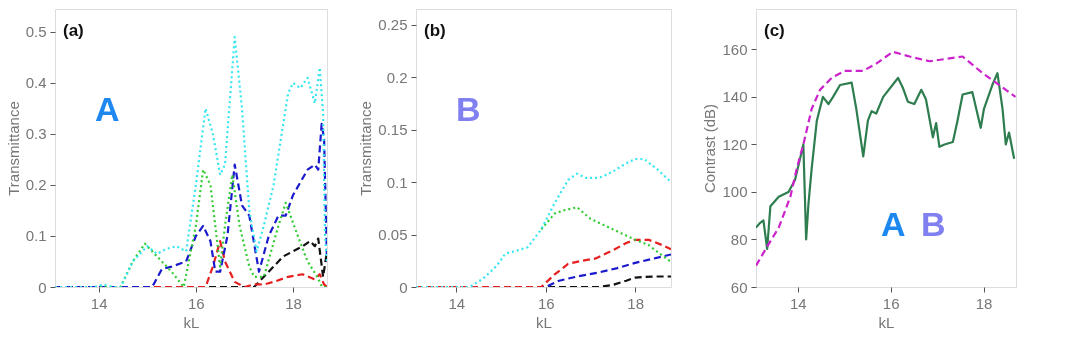 The image size is (1086, 351). Describe the element at coordinates (739, 287) in the screenshot. I see `y-tick-label: 60` at that location.